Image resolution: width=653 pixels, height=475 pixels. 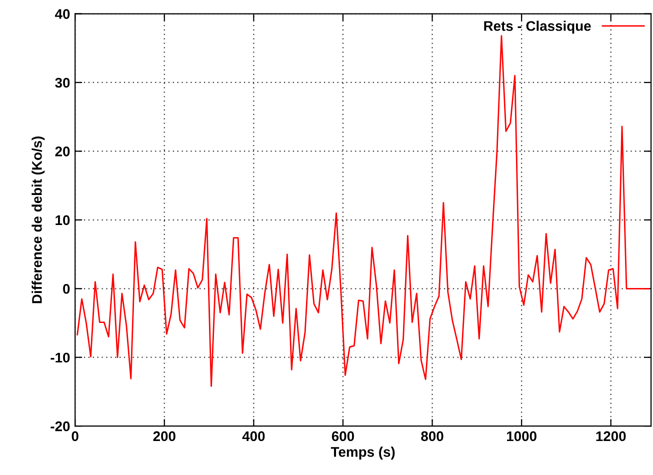 I want to click on y-tick-label: 10, so click(x=63, y=220).